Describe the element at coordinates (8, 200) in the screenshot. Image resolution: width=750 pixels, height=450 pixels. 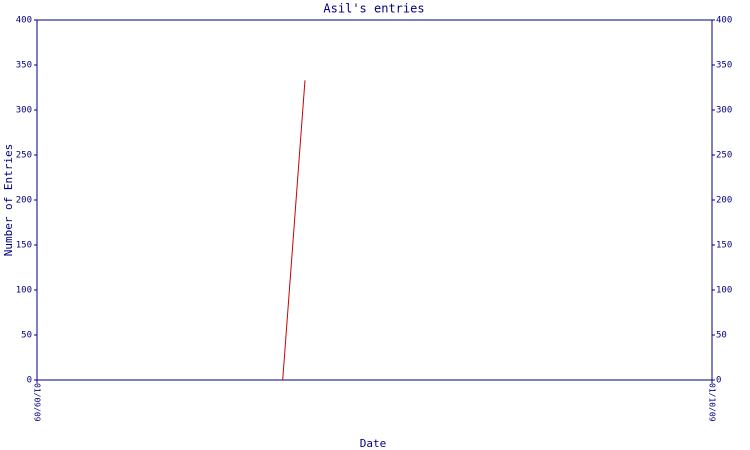
I see `y-axis-label: Number of Entries` at that location.